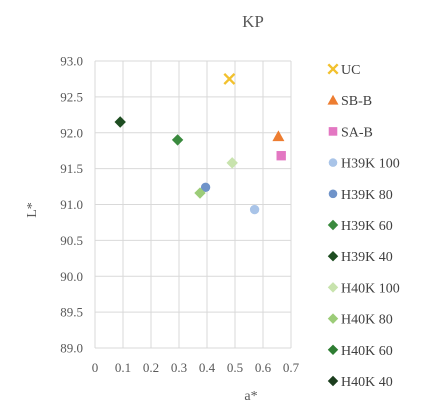  I want to click on y-tick-label: 90.5, so click(71, 240).